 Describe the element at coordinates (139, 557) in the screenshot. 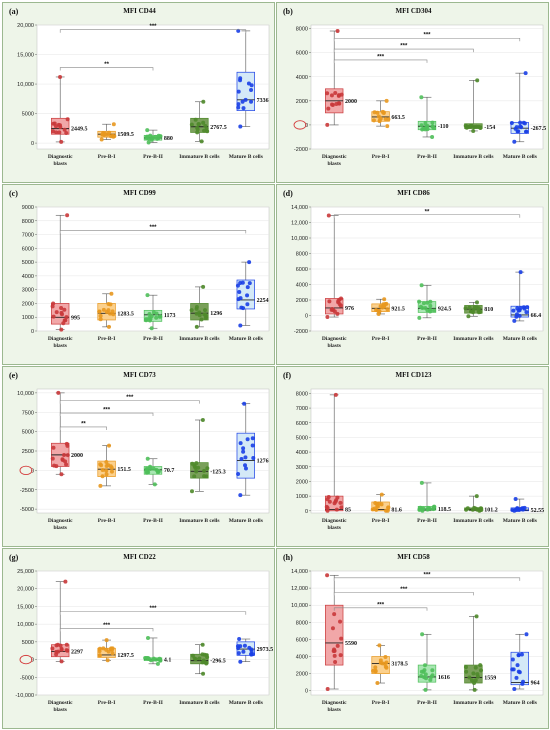

I see `chart-title: MFI CD22` at that location.